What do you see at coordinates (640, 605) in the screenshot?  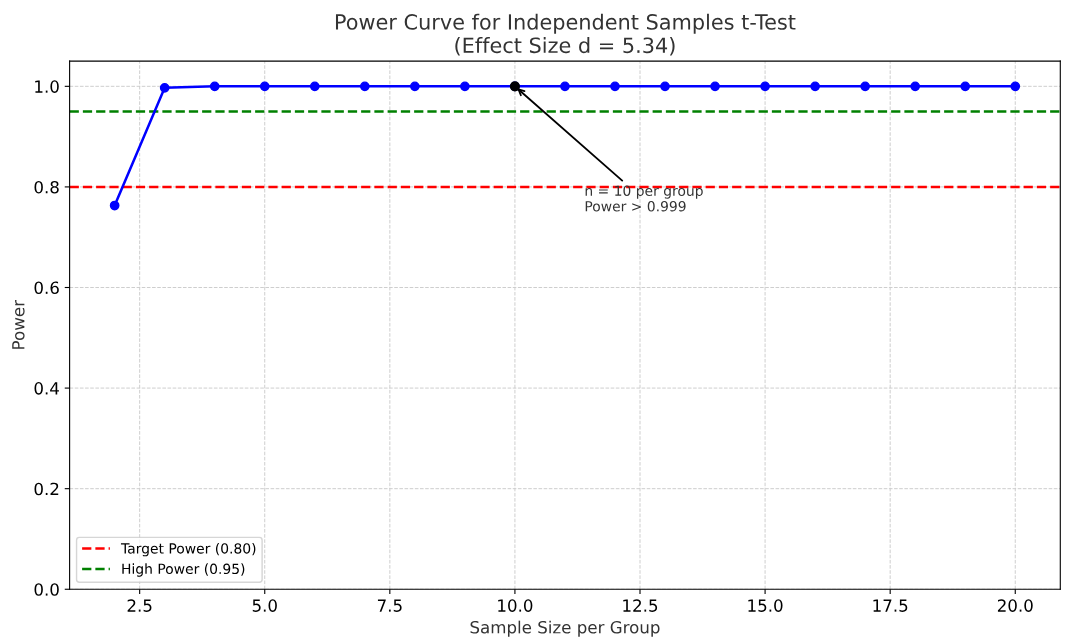 I see `x-tick-label: 12.5` at bounding box center [640, 605].